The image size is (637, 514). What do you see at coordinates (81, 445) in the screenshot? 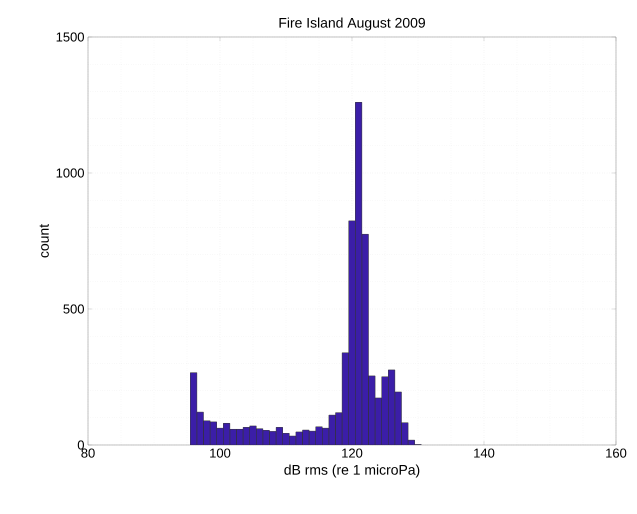
I see `y-tick-label: 0` at bounding box center [81, 445].